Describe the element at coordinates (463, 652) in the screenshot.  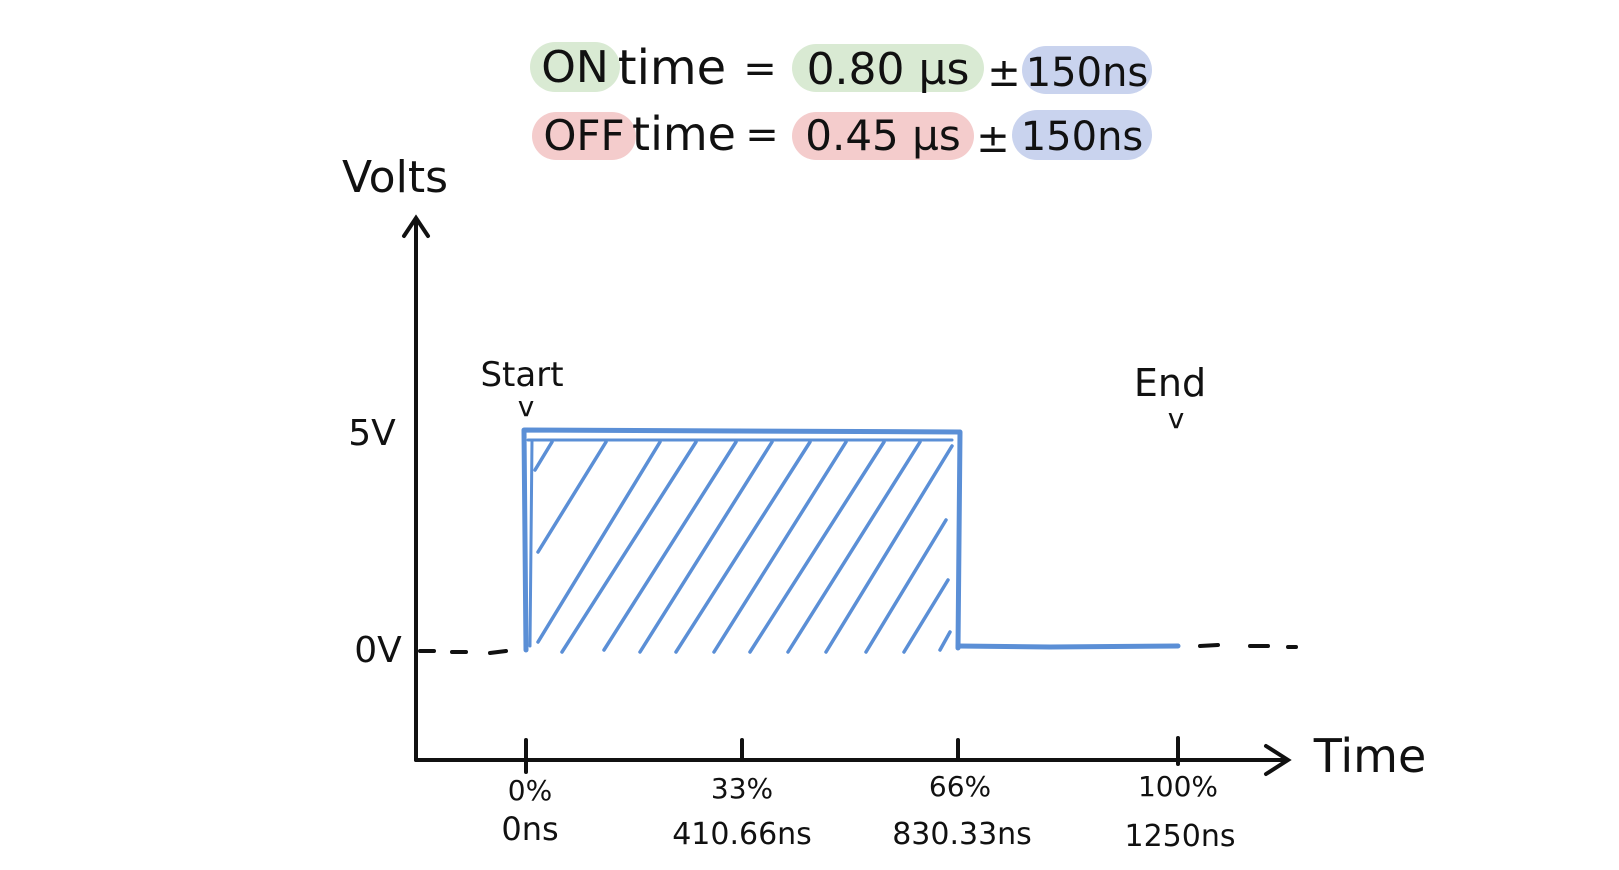
I see `zero-volt-dashes-left` at that location.